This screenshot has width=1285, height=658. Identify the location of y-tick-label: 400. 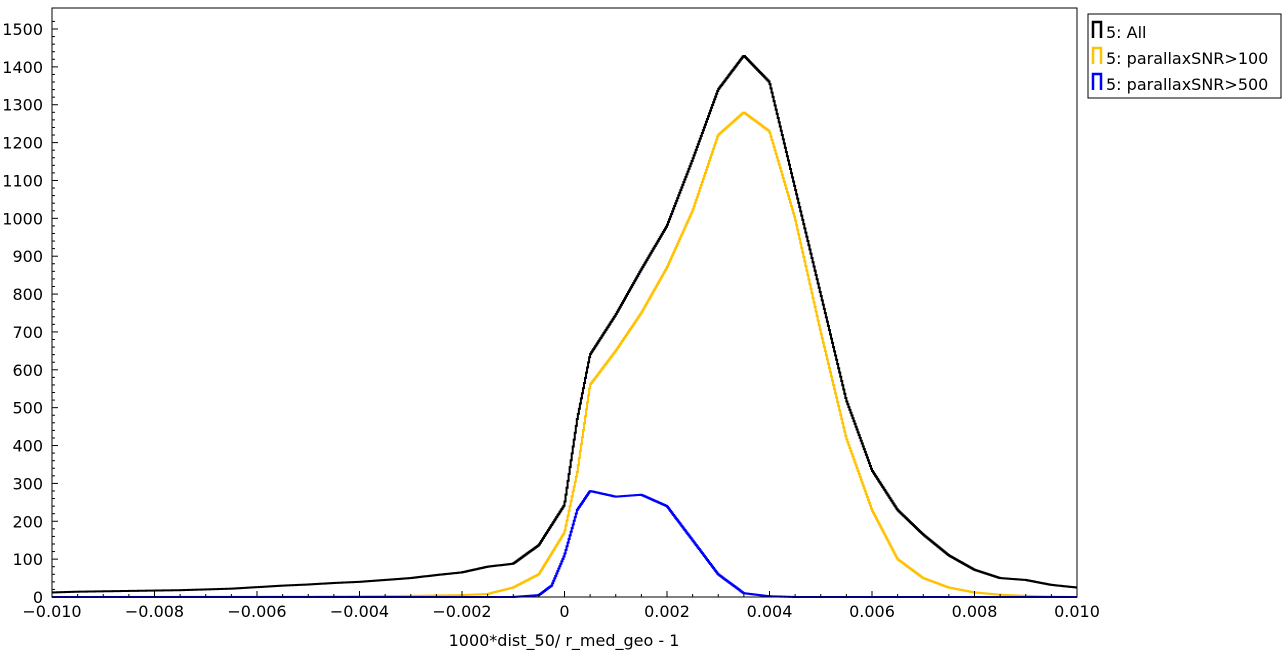
(27, 446).